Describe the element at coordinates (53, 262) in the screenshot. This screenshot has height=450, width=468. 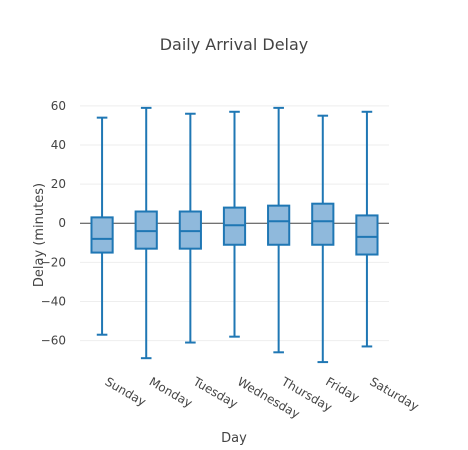
I see `y-tick-label: −20` at that location.